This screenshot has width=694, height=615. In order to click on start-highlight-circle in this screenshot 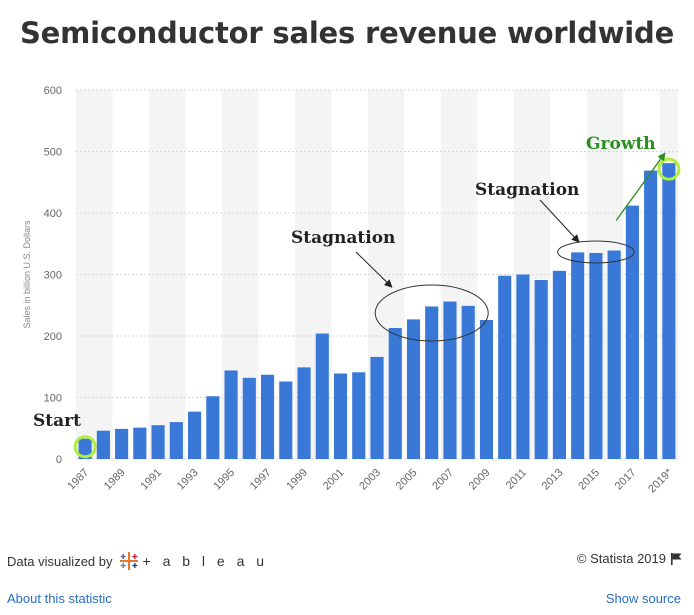, I will do `click(85, 447)`.